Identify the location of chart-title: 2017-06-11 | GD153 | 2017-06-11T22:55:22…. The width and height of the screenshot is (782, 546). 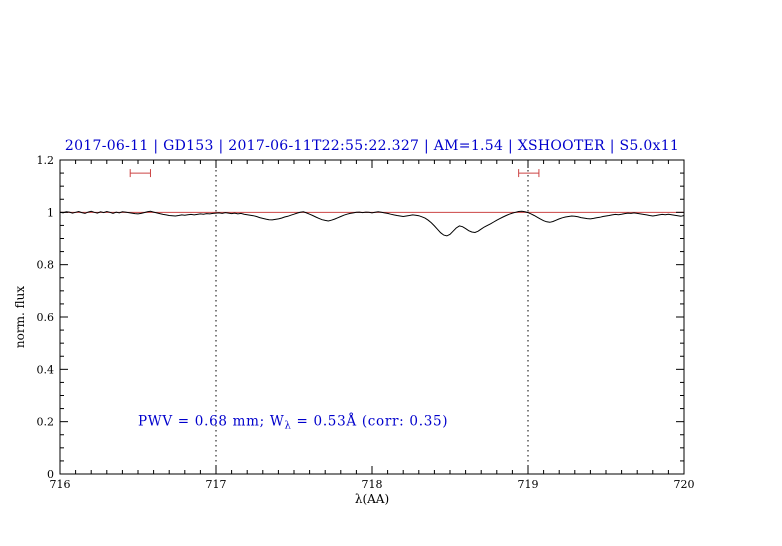
(372, 146).